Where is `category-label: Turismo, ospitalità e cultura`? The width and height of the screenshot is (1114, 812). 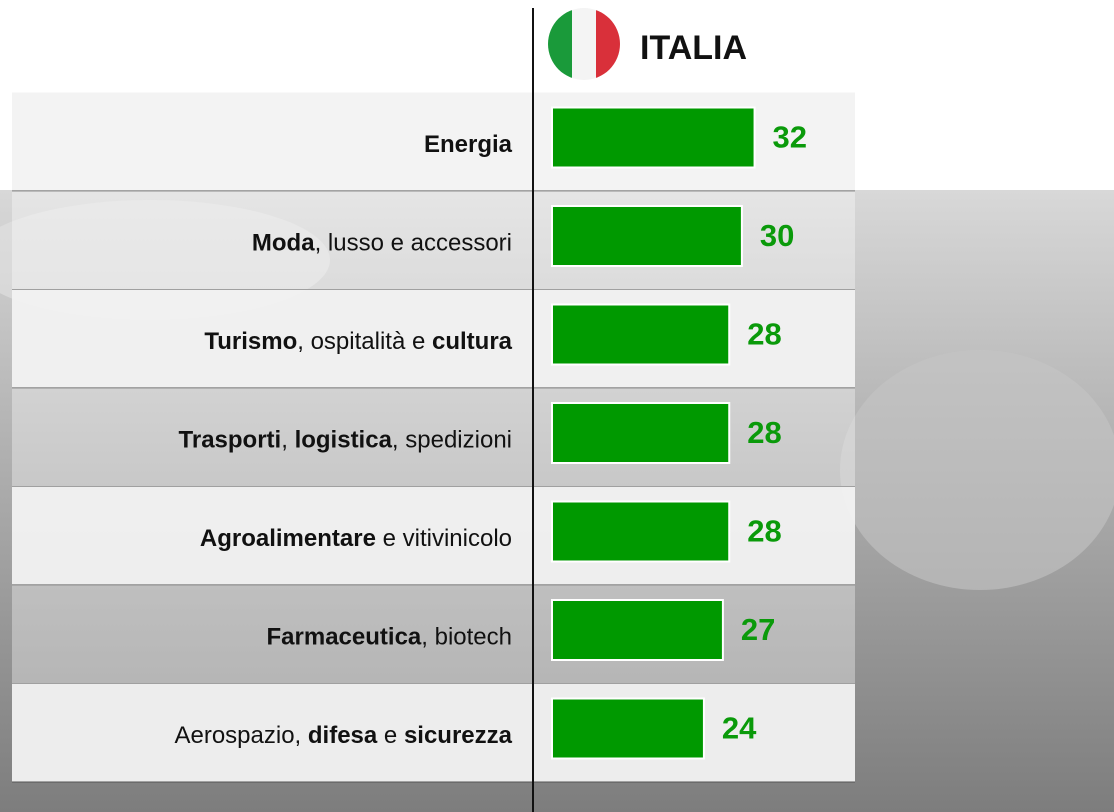
category-label: Turismo, ospitalità e cultura is located at coordinates (358, 341).